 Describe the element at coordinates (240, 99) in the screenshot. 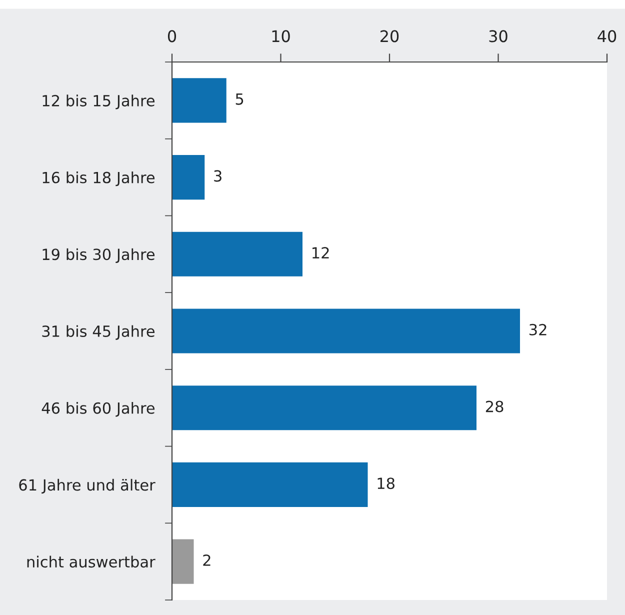

I see `data-label: 5` at that location.